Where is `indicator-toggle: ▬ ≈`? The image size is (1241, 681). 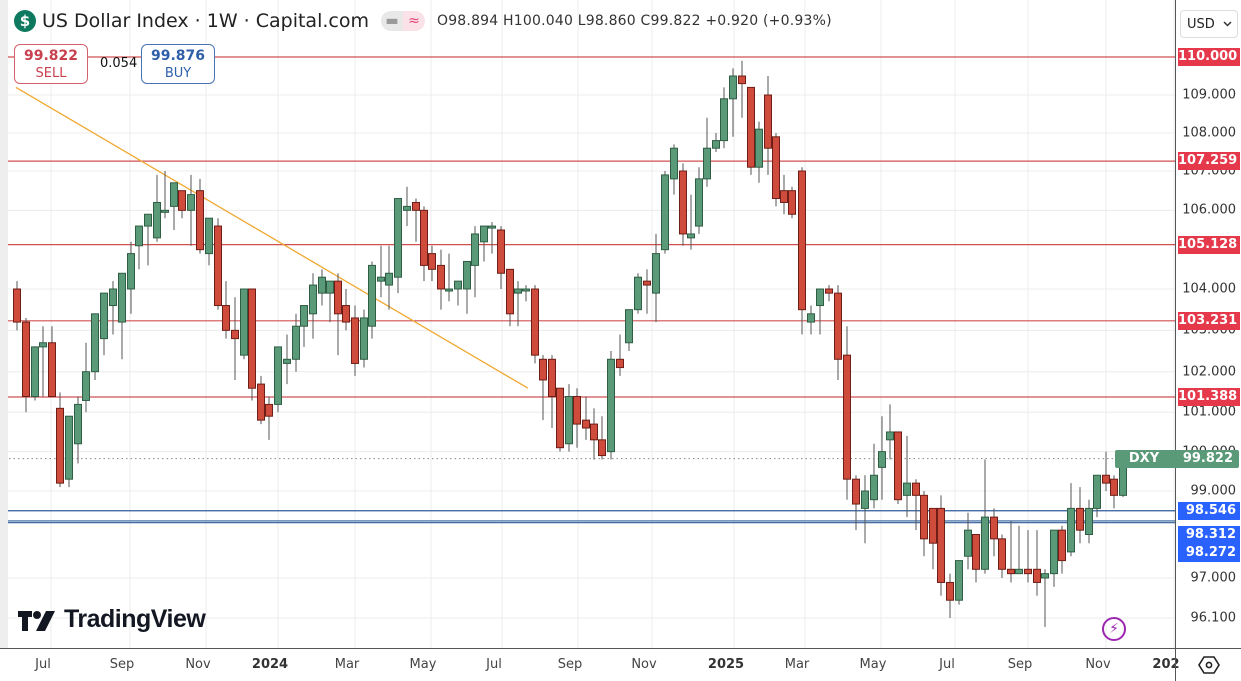
indicator-toggle: ▬ ≈ is located at coordinates (402, 21).